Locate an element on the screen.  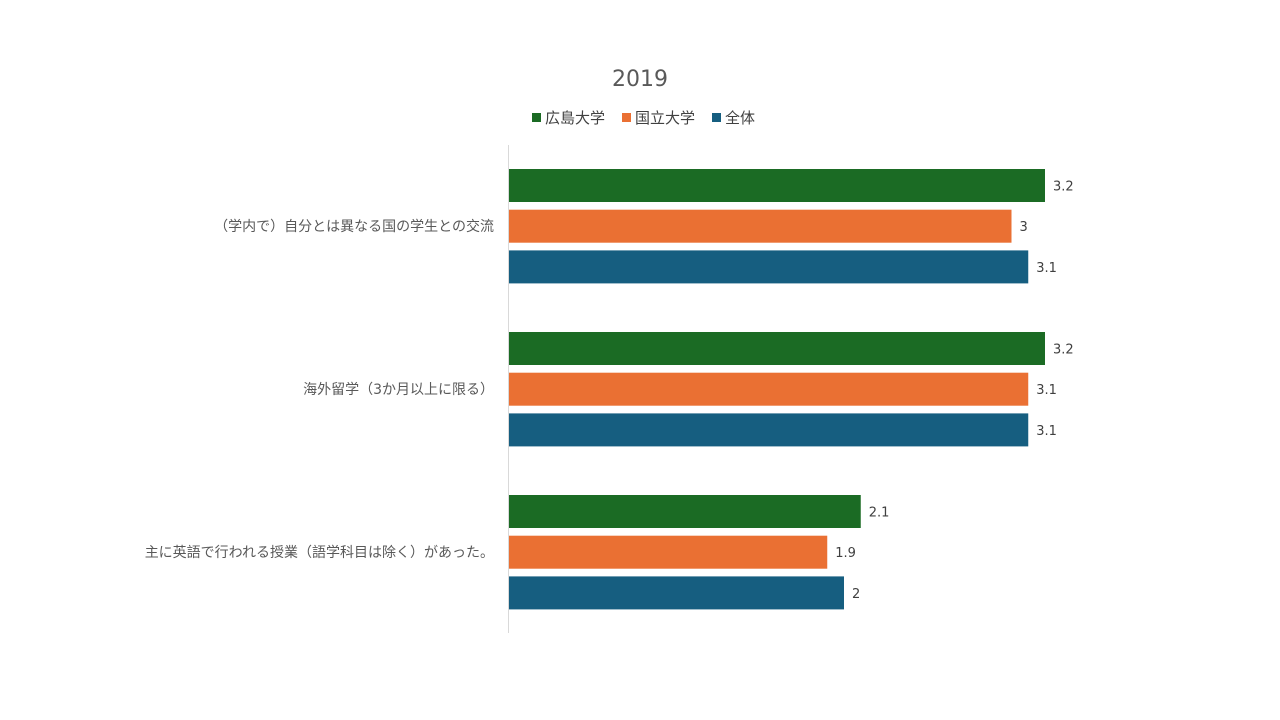
data-label: 2.1 is located at coordinates (879, 513).